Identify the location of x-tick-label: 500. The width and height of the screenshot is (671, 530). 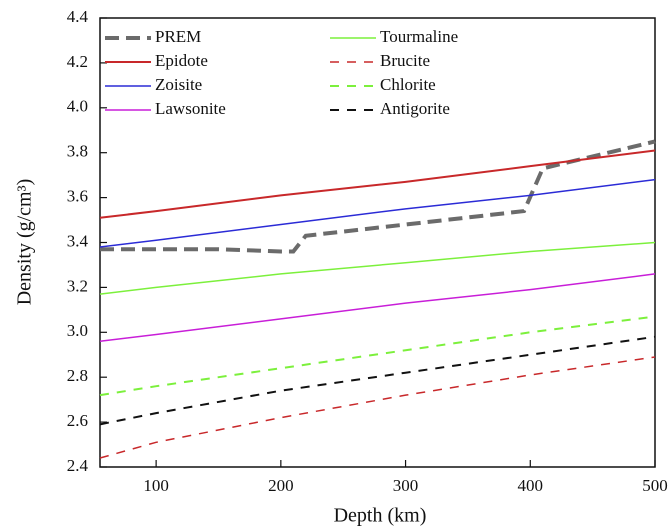
(655, 485).